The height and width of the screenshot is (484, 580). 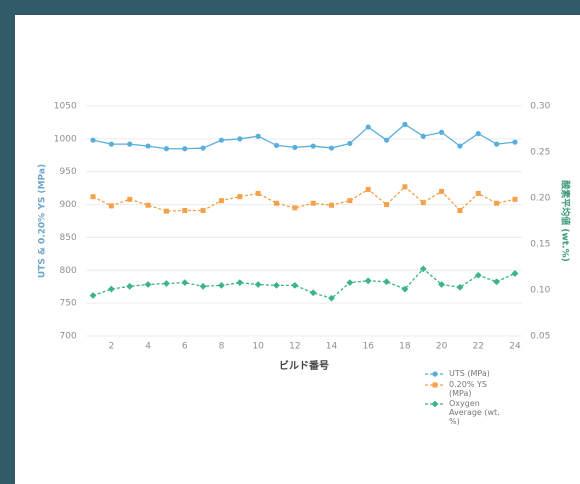 I want to click on y2-tick-label: 0.25, so click(x=540, y=153).